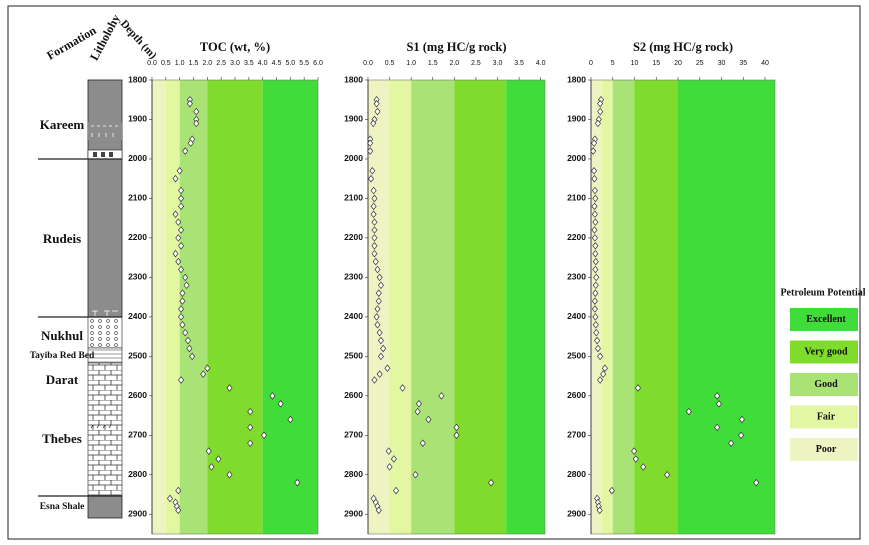 The width and height of the screenshot is (869, 545). I want to click on x-tick-label: 3.5, so click(519, 63).